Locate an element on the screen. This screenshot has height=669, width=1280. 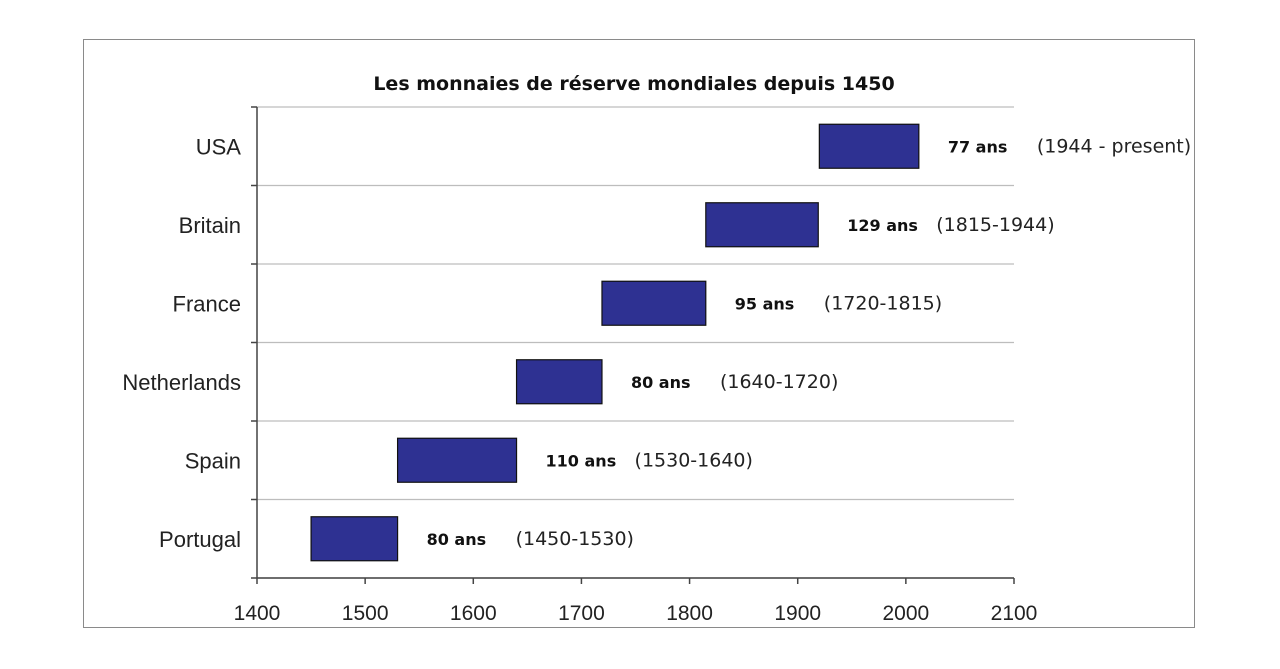
x-tick-label: 1800 is located at coordinates (689, 613).